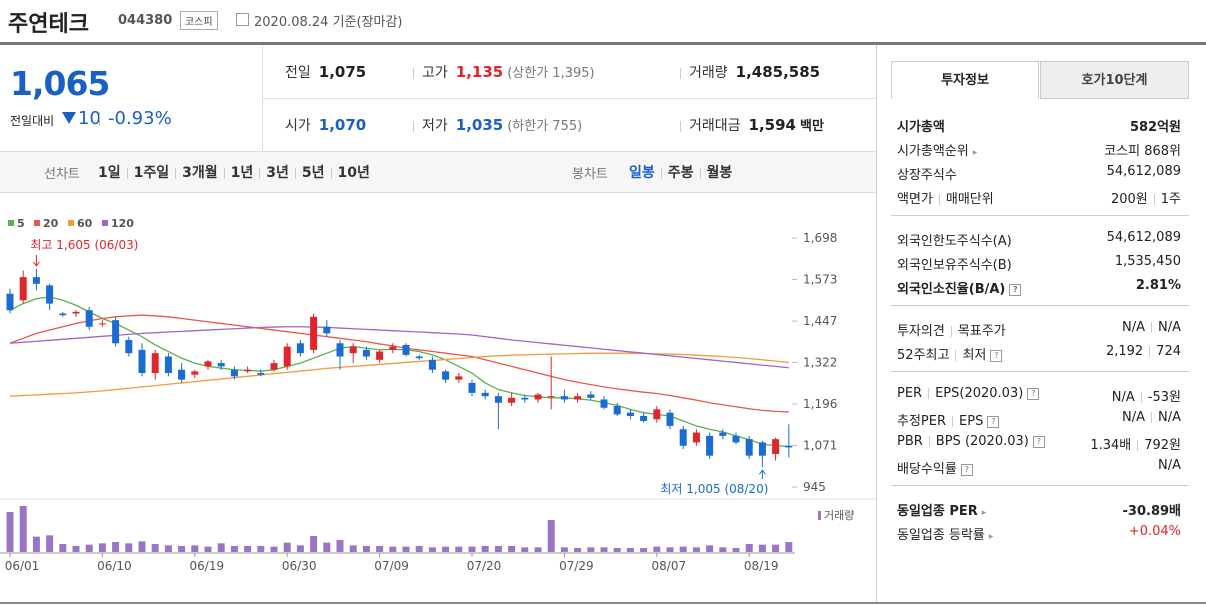  I want to click on legend-label: 20, so click(51, 223).